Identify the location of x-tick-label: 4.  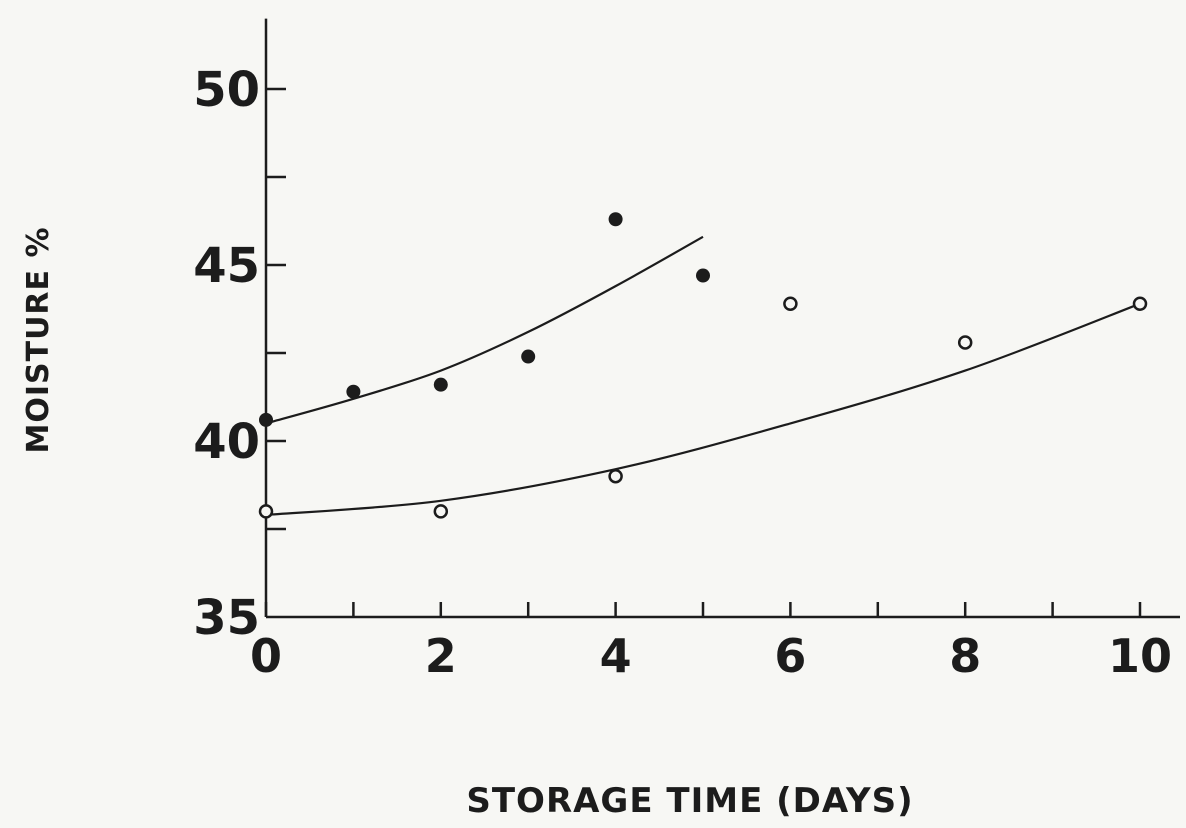
(616, 656).